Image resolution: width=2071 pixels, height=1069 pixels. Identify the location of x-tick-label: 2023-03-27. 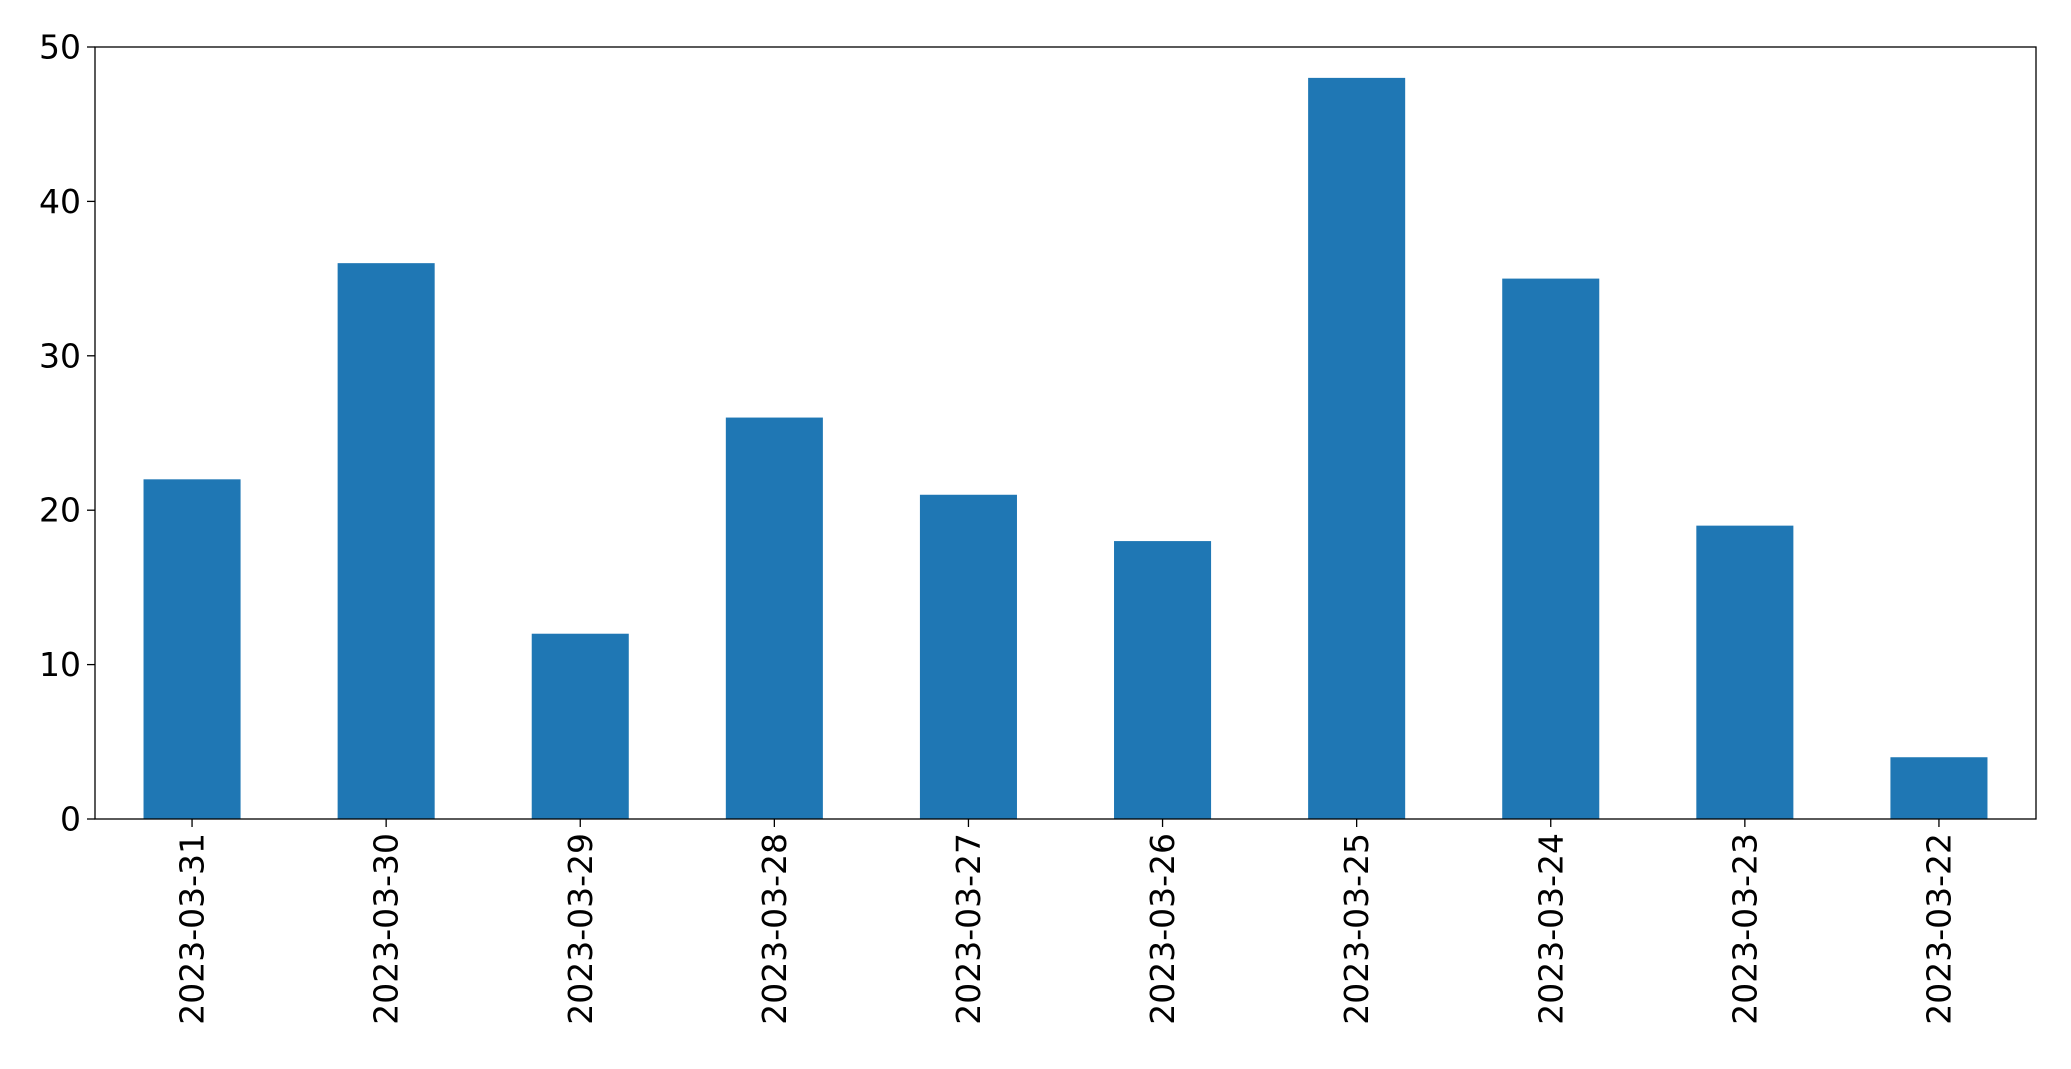
(968, 929).